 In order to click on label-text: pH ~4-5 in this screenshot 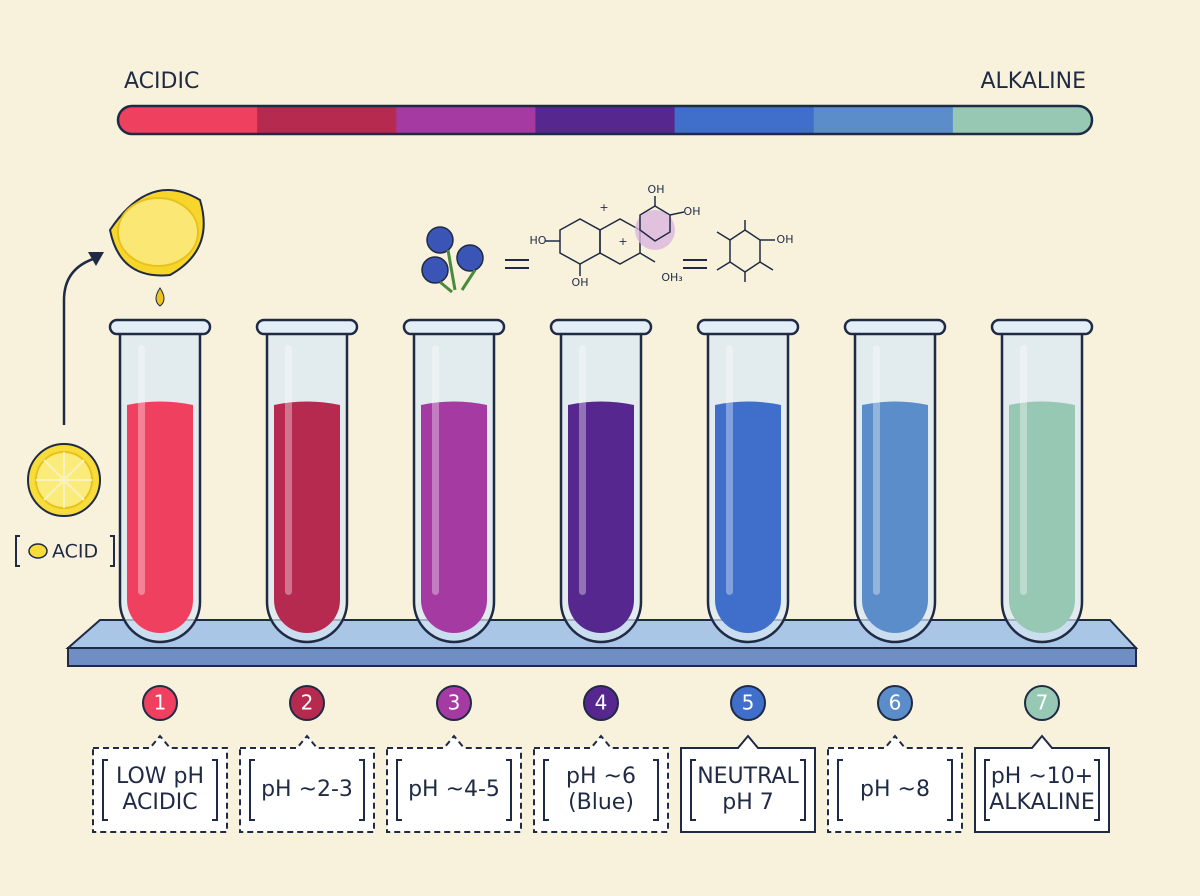, I will do `click(454, 789)`.